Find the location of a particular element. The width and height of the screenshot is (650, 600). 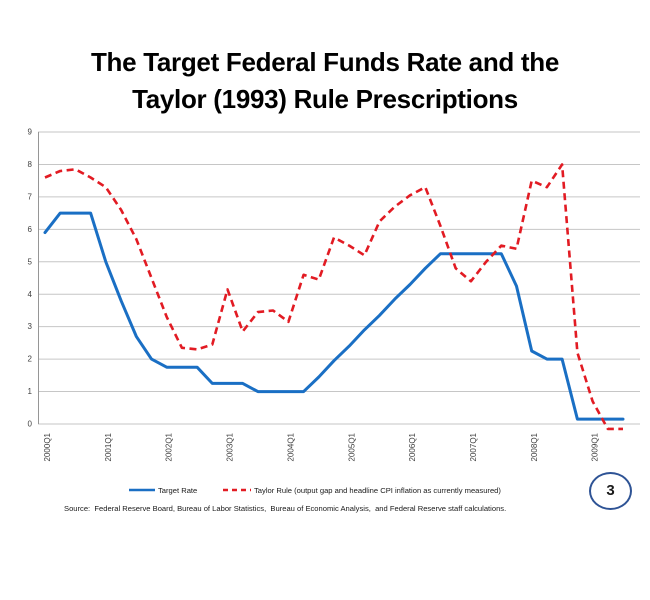

slide-title-line1: The Target Federal Funds Rate and the is located at coordinates (325, 62).